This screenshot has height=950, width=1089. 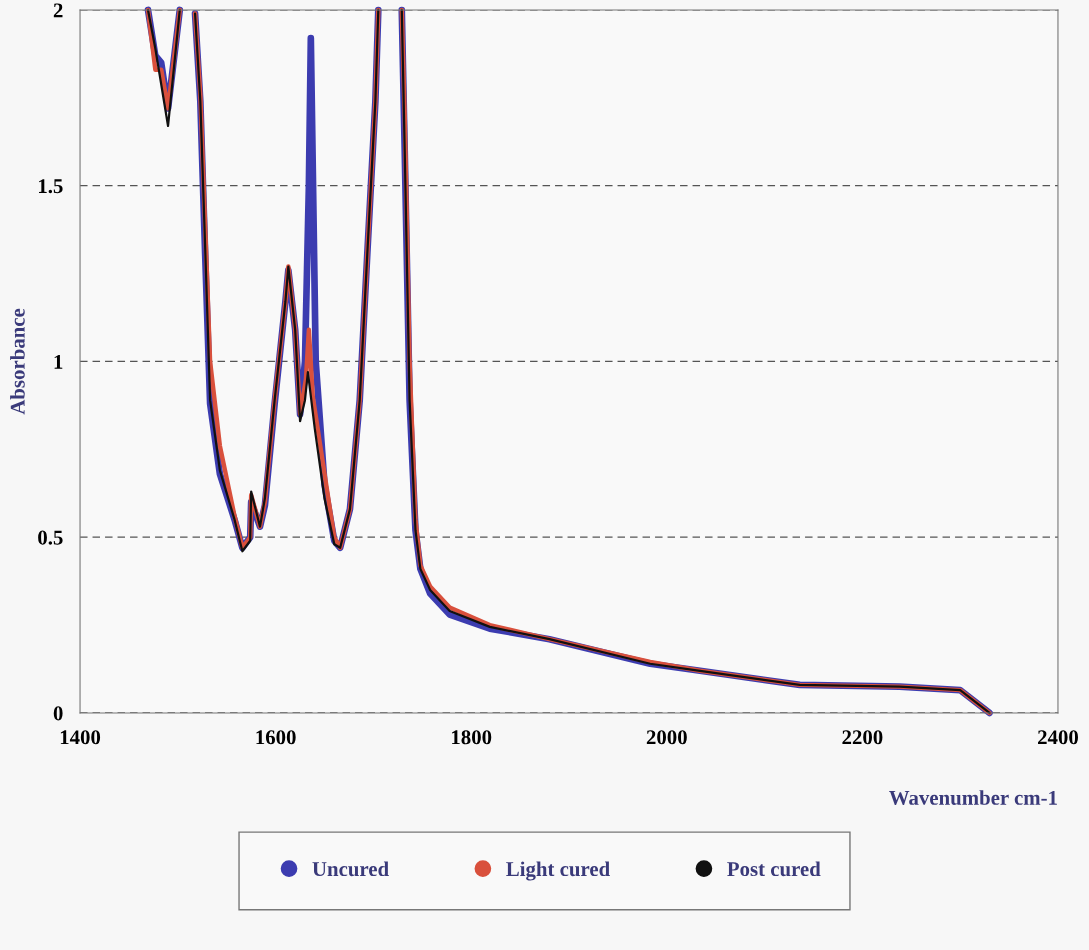 I want to click on y-axis-title: Absorbance, so click(x=17, y=361).